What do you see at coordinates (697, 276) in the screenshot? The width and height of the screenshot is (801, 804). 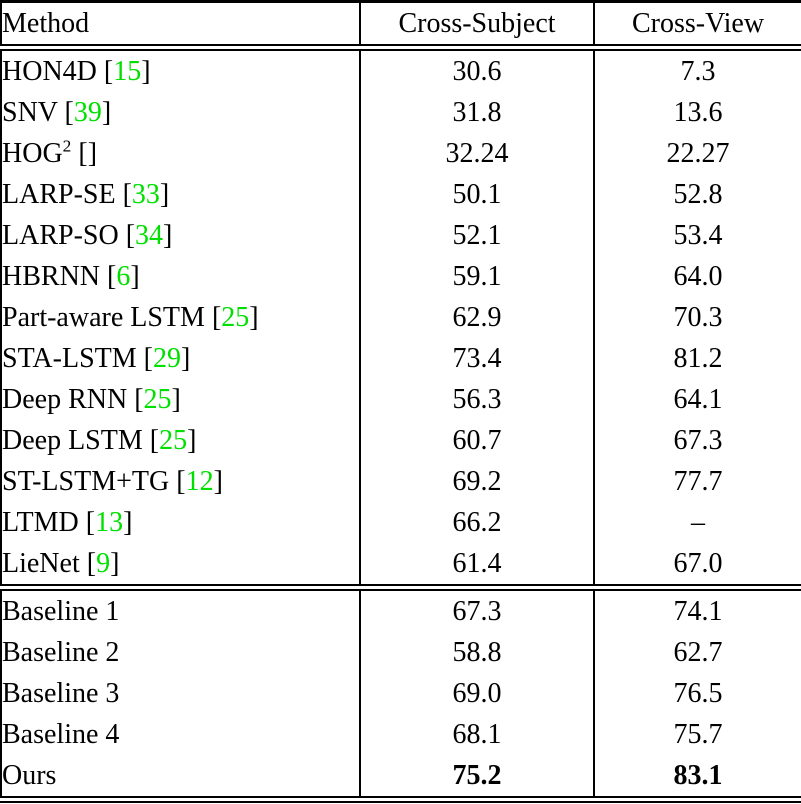 I see `cross-view-cell: 64.0` at bounding box center [697, 276].